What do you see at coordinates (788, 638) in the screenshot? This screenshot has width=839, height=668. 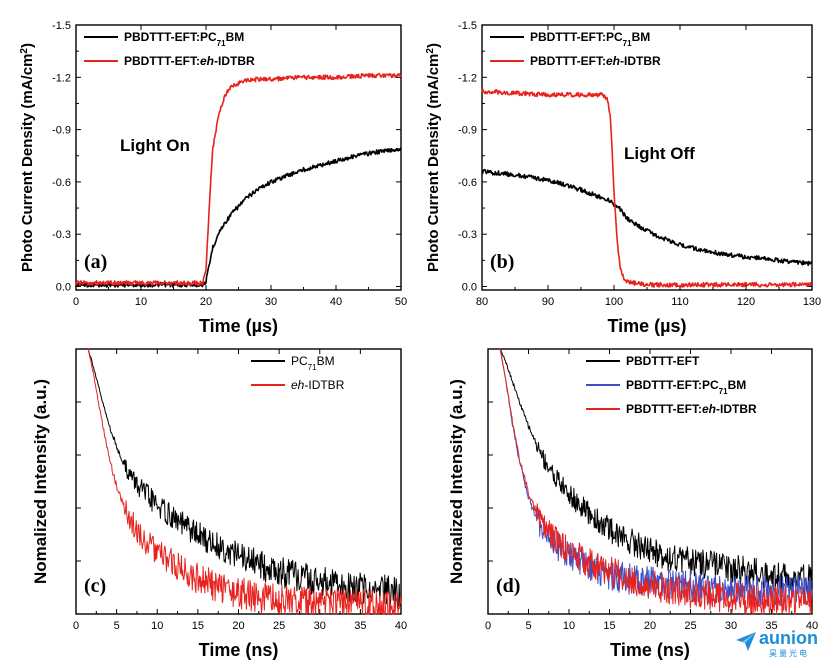 I see `watermark-text: aunion` at bounding box center [788, 638].